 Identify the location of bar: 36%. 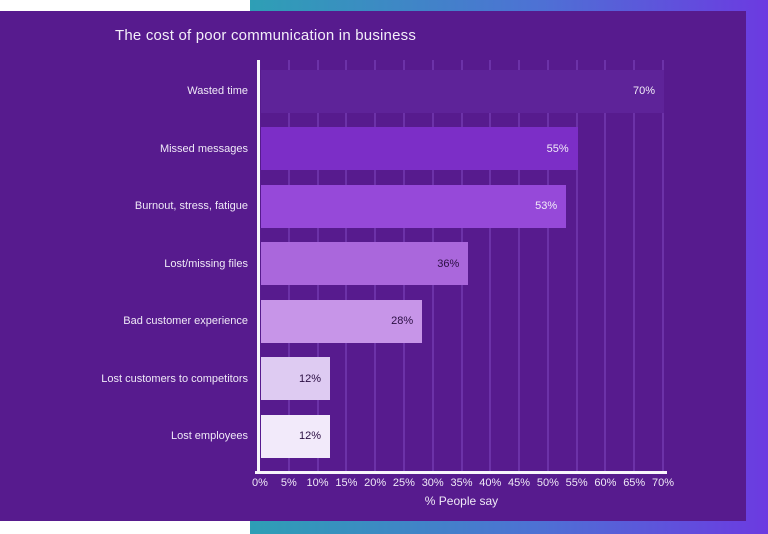
(365, 263).